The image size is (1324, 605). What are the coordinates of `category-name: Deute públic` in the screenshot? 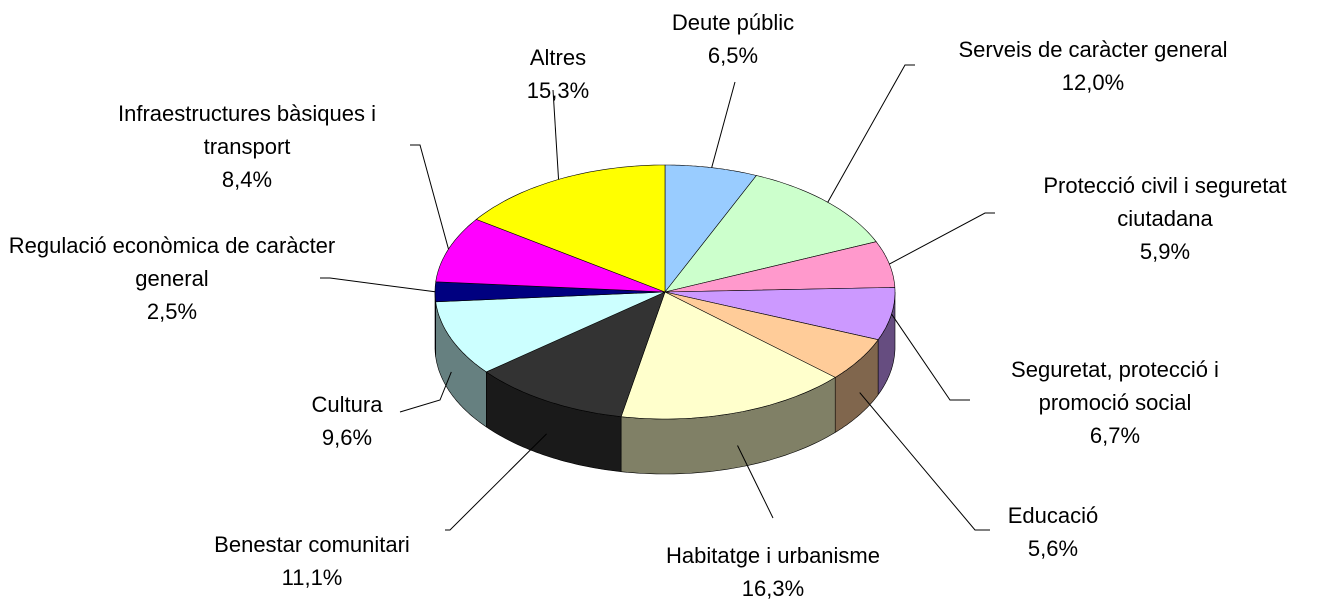 It's located at (733, 22).